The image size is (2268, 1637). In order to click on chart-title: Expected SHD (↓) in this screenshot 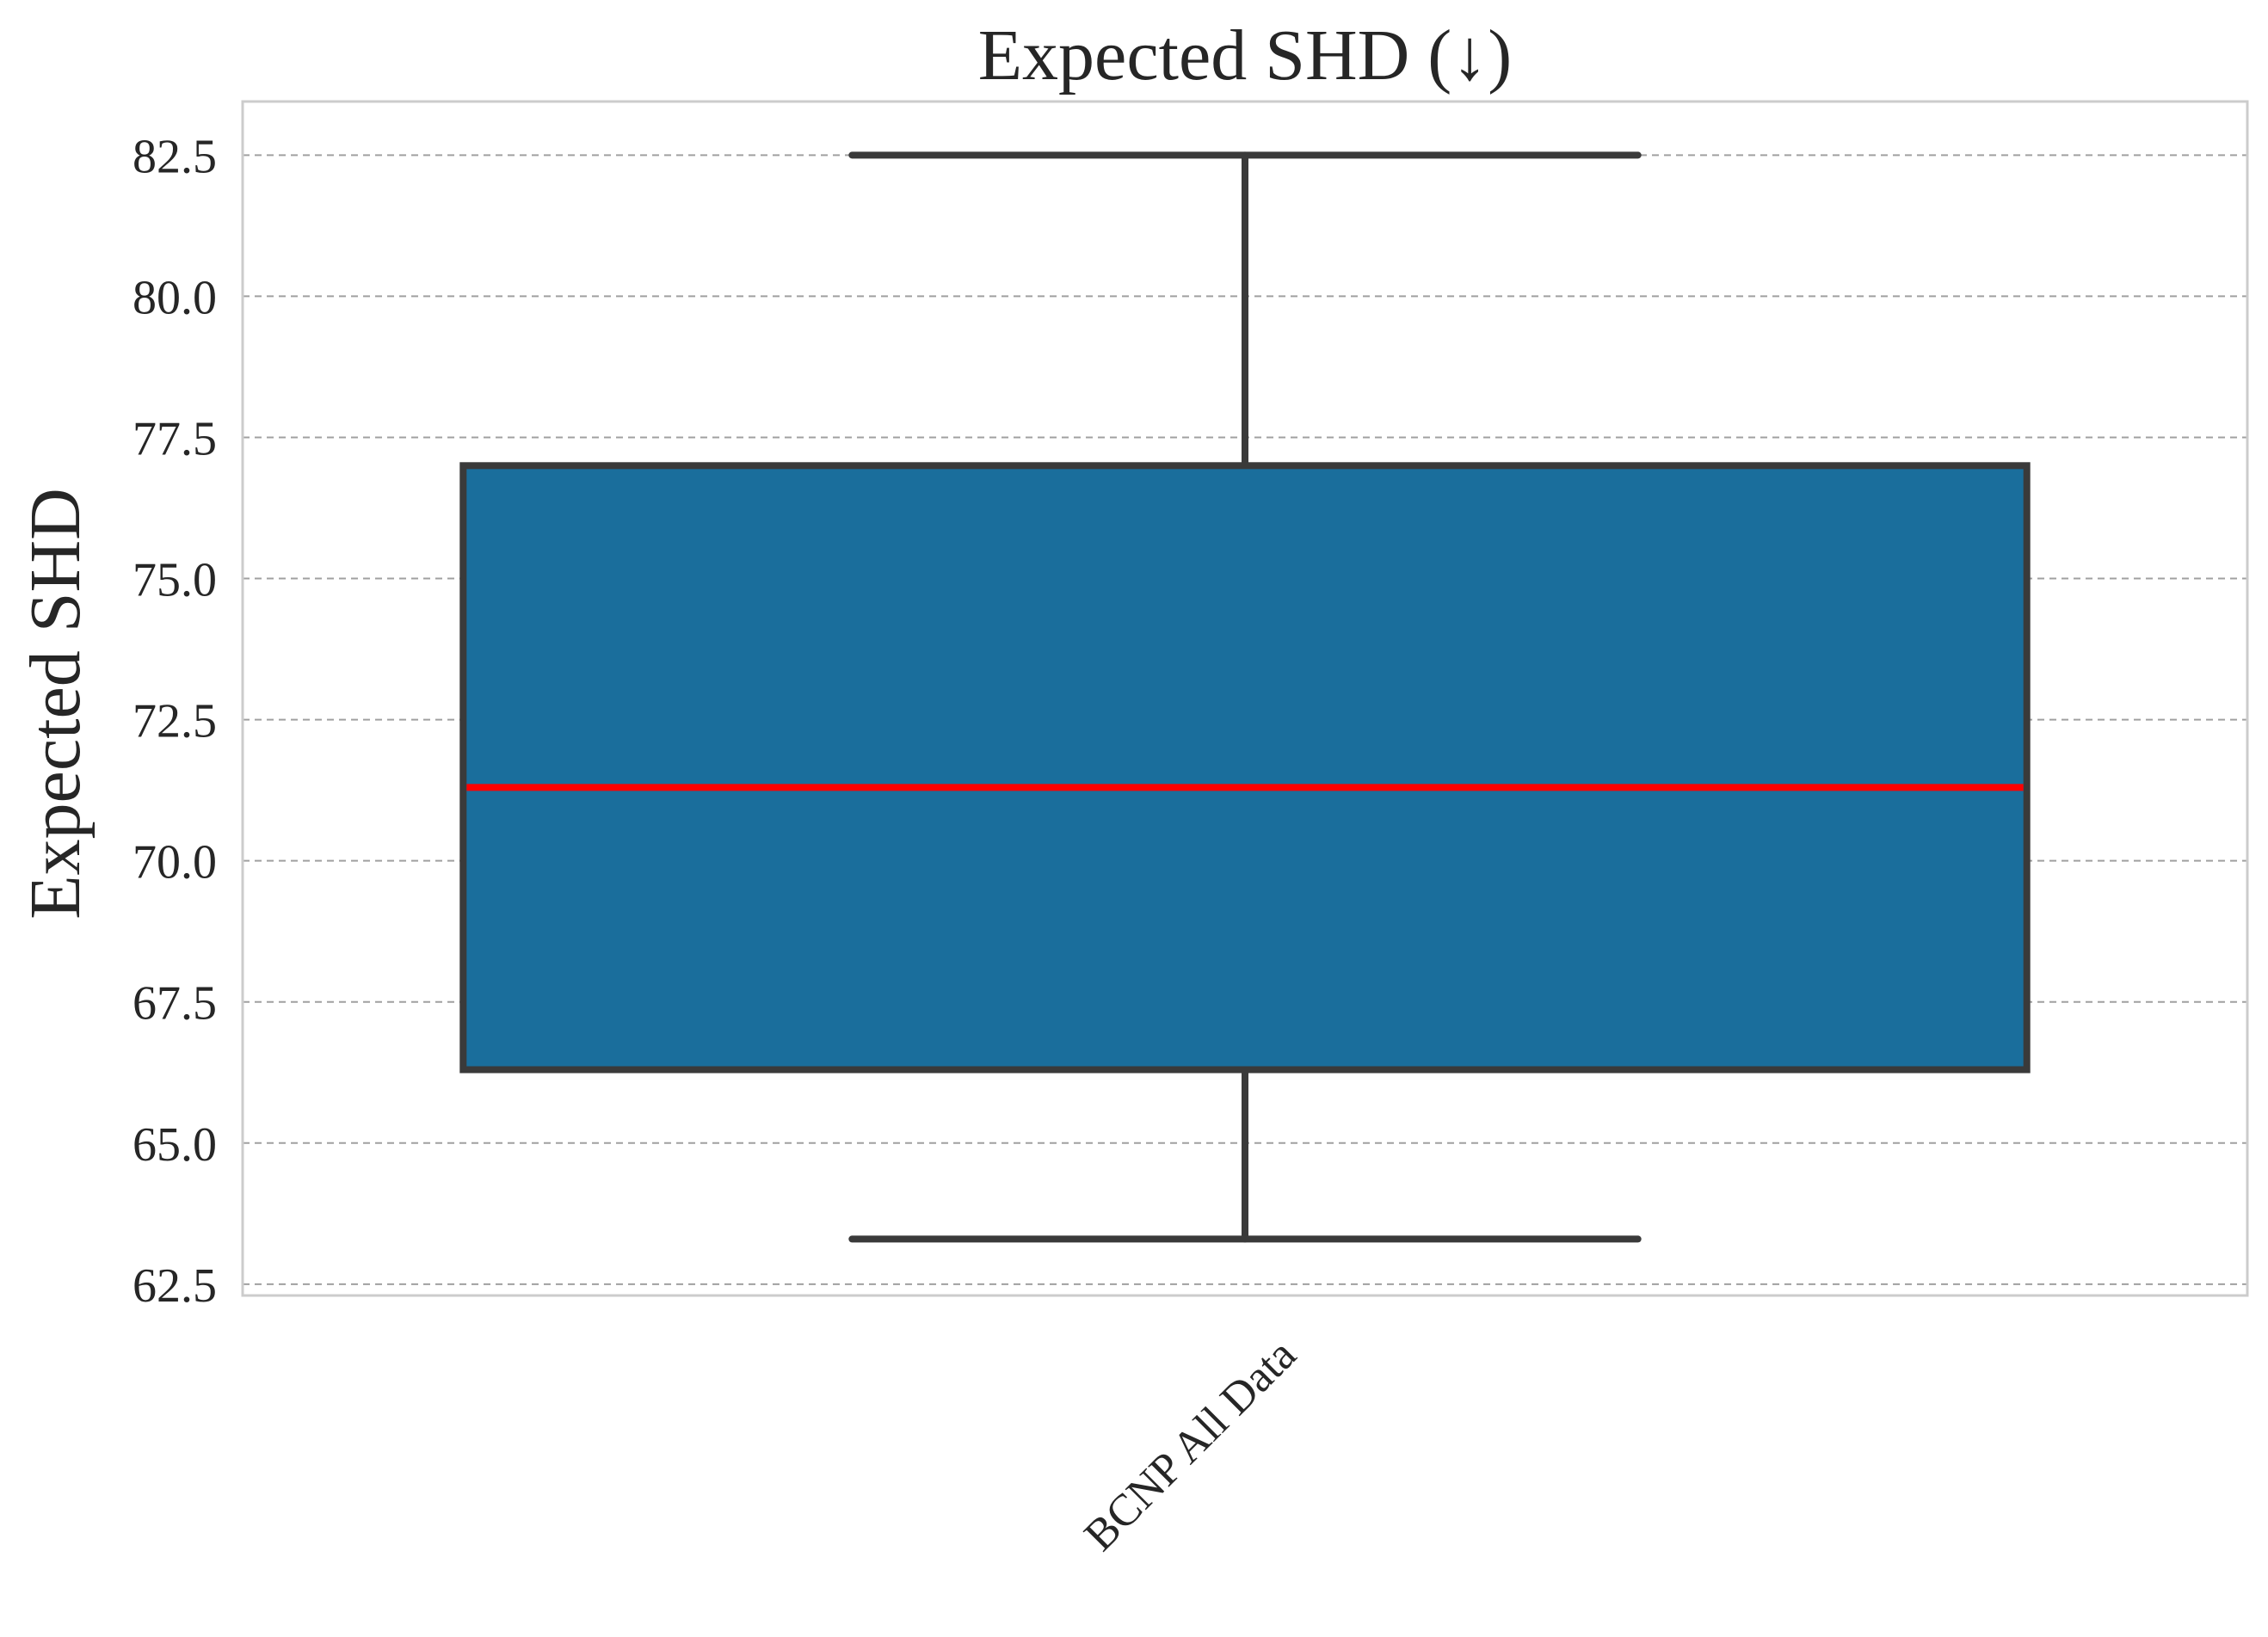, I will do `click(1245, 55)`.